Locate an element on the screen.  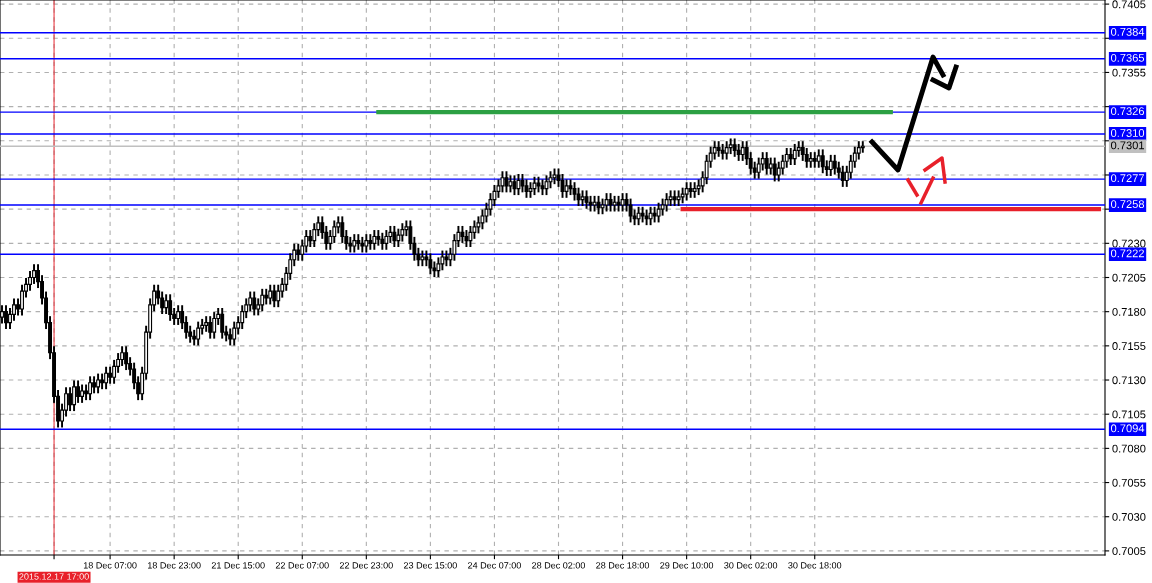
ref-line-label: 0.7277 is located at coordinates (1127, 178).